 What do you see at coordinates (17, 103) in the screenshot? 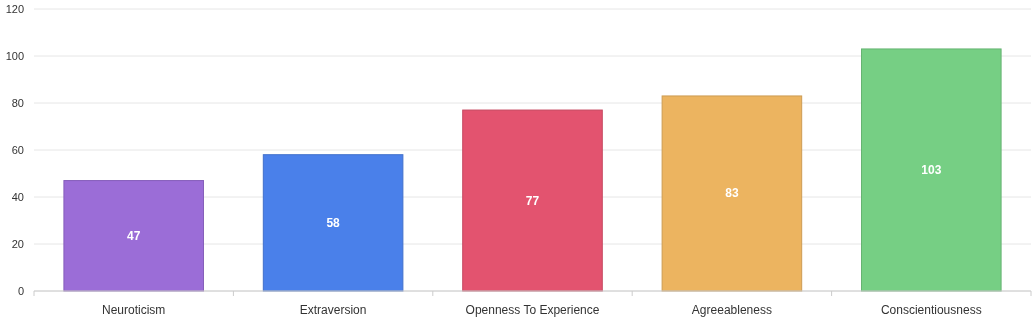
I see `y-tick-label: 80` at bounding box center [17, 103].